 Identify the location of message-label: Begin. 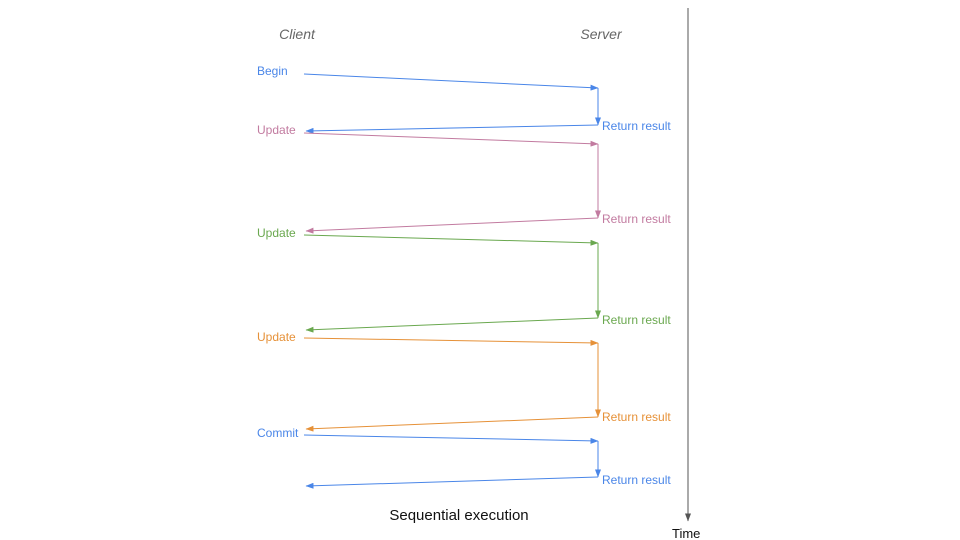
(272, 71).